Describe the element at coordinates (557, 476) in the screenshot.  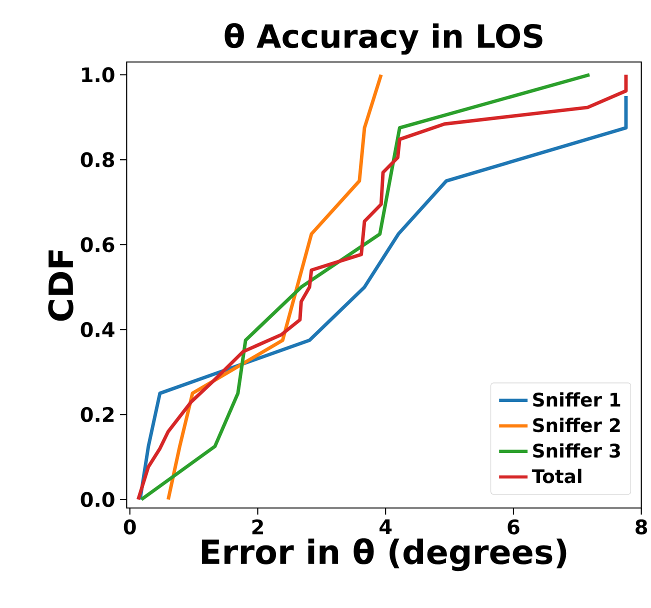
I see `legend-label: Total` at that location.